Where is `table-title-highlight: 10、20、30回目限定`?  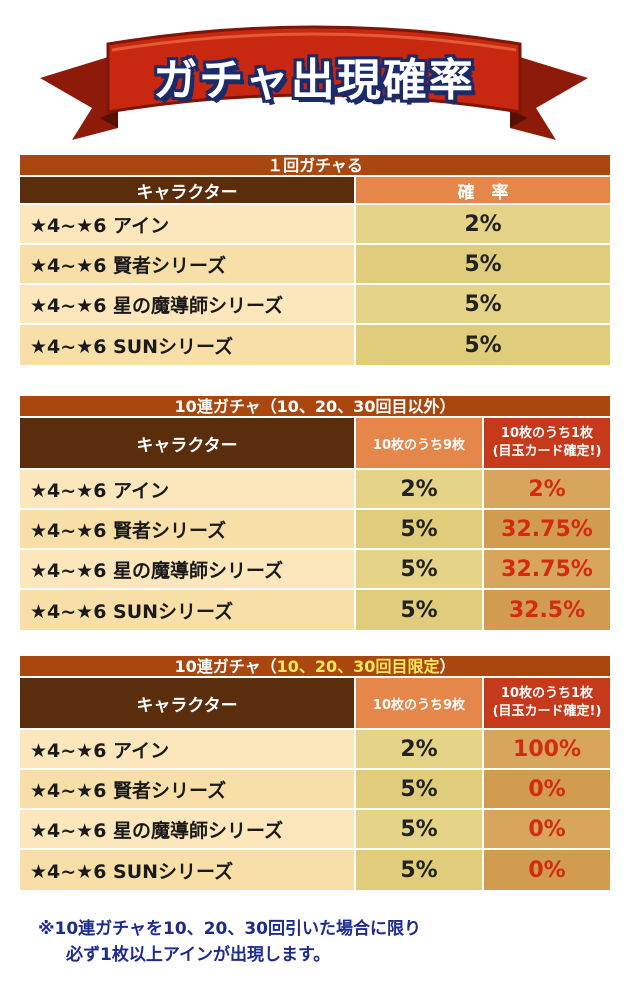
table-title-highlight: 10、20、30回目限定 is located at coordinates (358, 666).